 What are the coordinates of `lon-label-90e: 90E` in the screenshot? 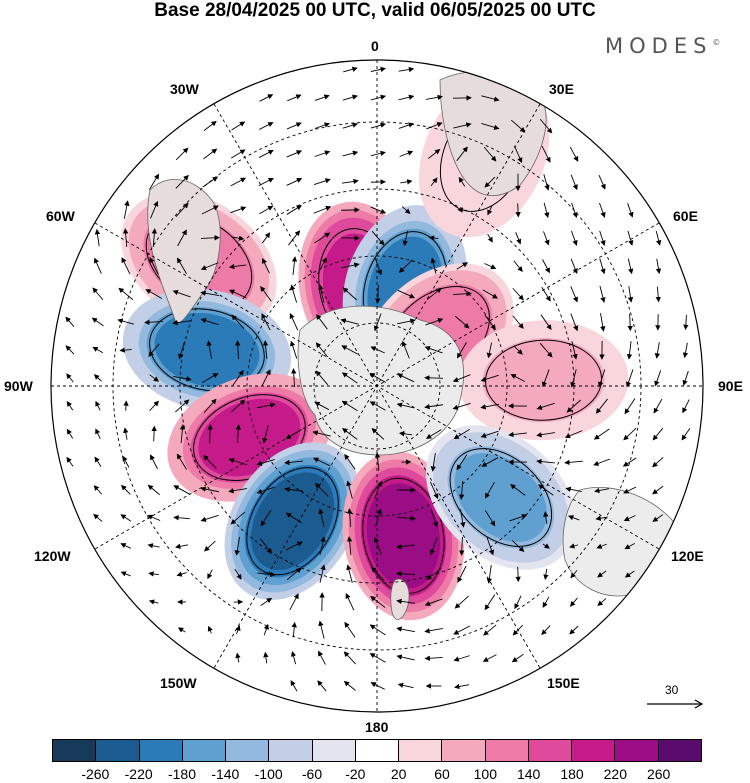 It's located at (730, 386).